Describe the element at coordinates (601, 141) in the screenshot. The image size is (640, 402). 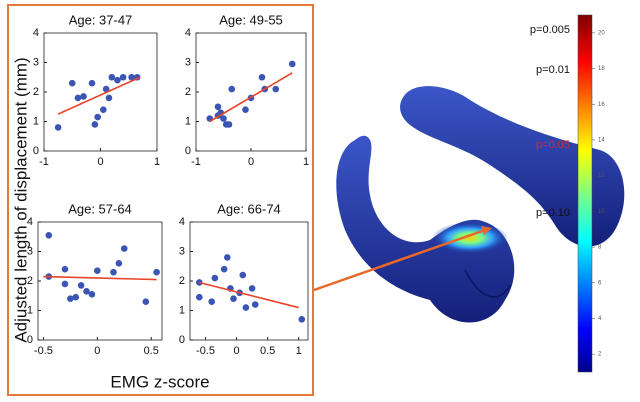
I see `colorbar-tick-label: 14` at that location.